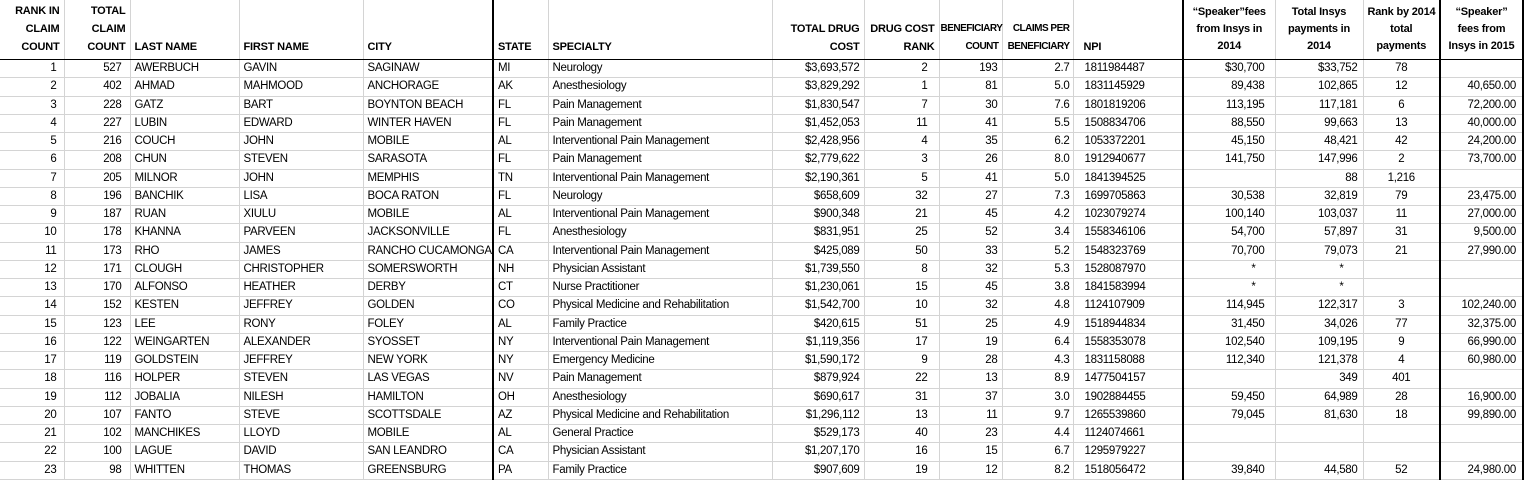 This screenshot has width=1525, height=480. Describe the element at coordinates (818, 251) in the screenshot. I see `cell-total-drug-cost: $425,089` at that location.